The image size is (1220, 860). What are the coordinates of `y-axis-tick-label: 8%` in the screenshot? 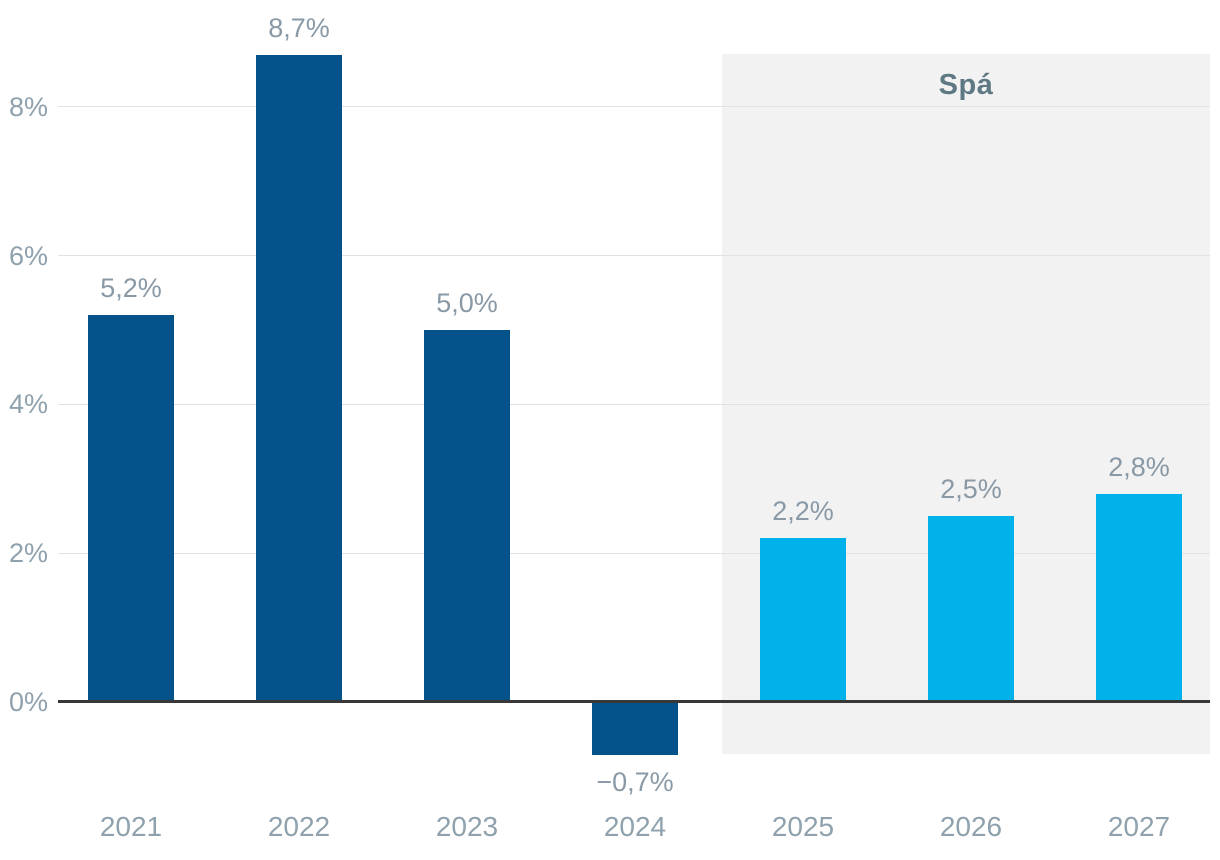 It's located at (28, 106).